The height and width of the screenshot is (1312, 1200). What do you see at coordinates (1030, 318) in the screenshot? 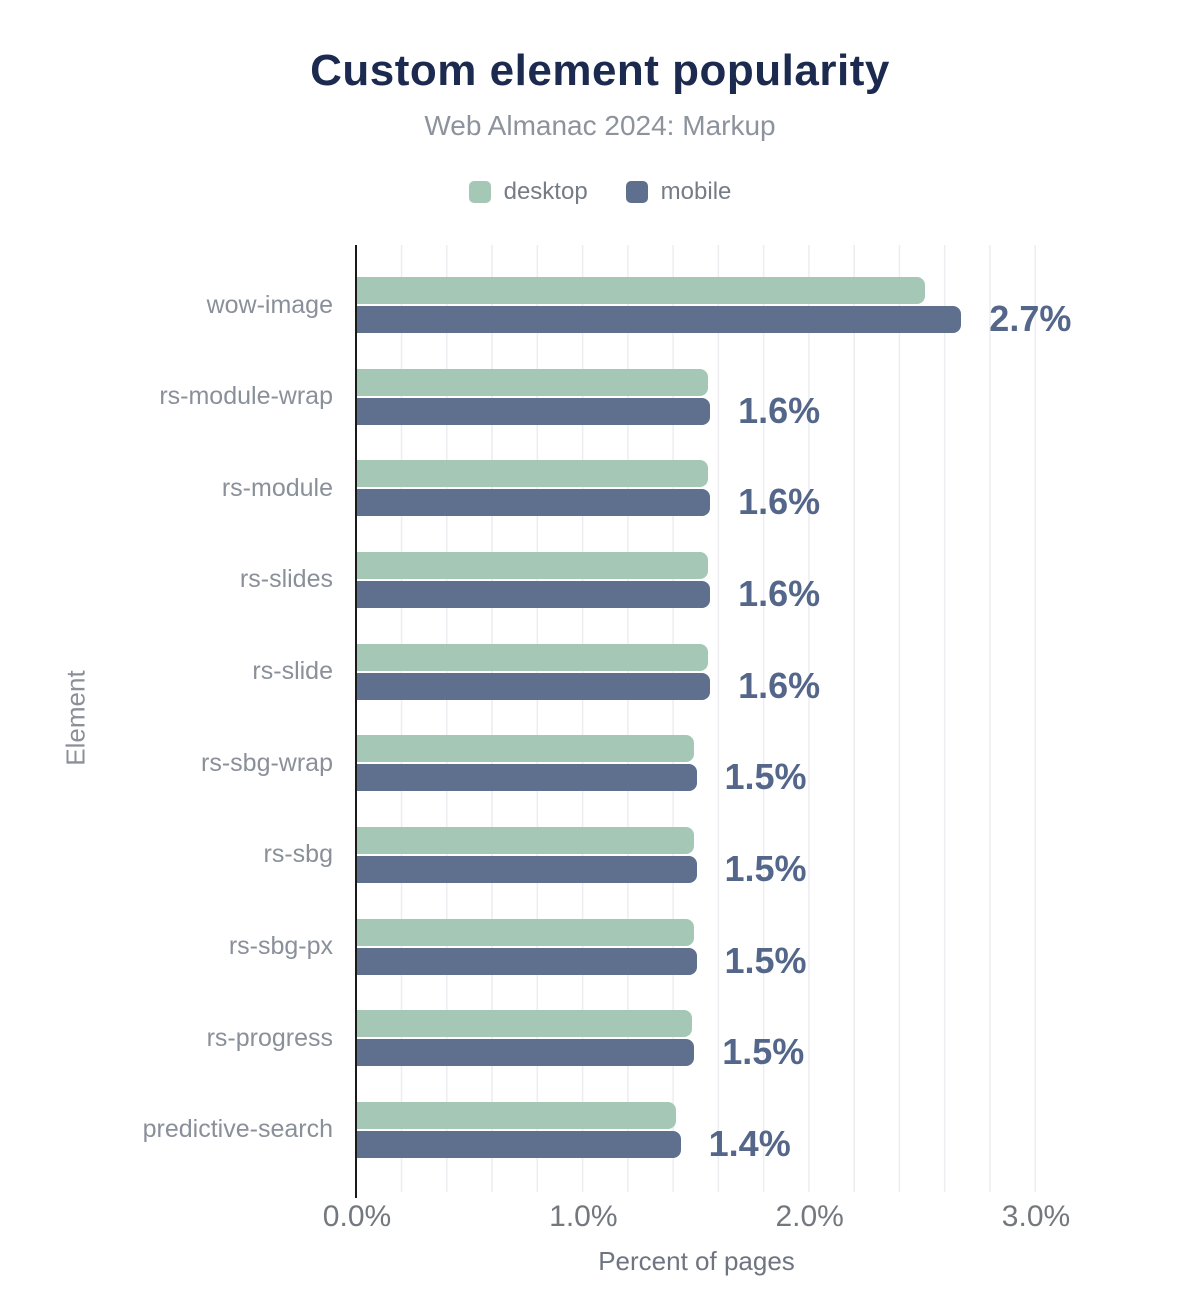
I see `data-label: 2.7%` at bounding box center [1030, 318].